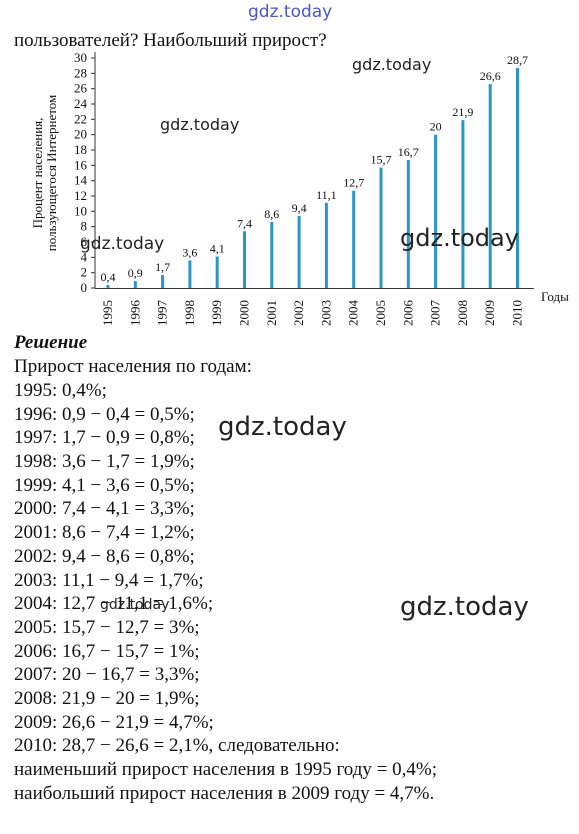 The height and width of the screenshot is (834, 579). Describe the element at coordinates (244, 313) in the screenshot. I see `x-tick-label: 2000` at that location.